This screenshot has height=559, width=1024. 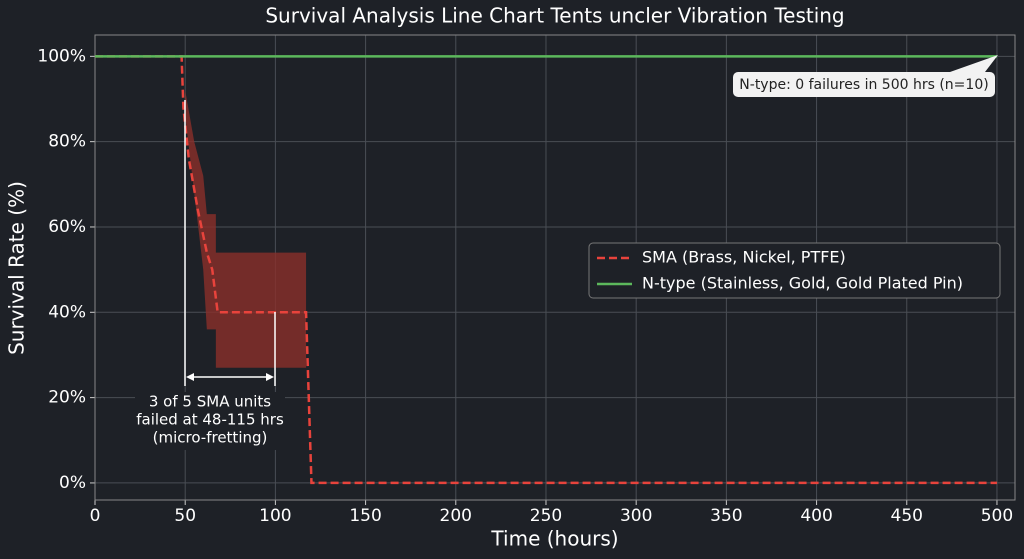 What do you see at coordinates (636, 516) in the screenshot?
I see `x-tick-label: 300` at bounding box center [636, 516].